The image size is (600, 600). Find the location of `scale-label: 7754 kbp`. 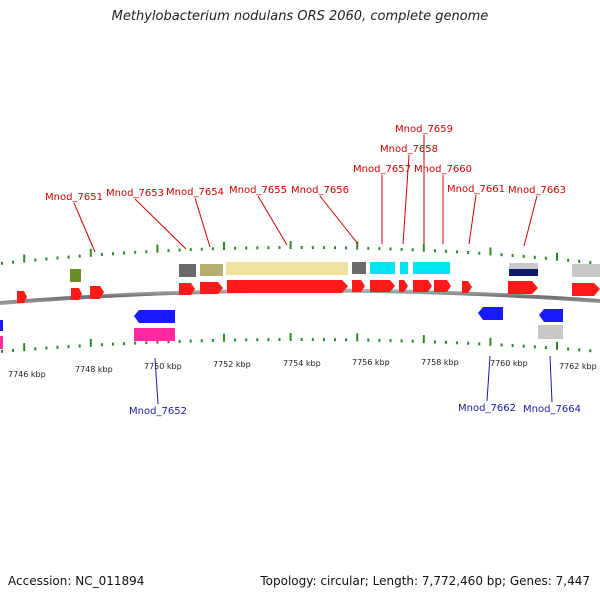

scale-label: 7754 kbp is located at coordinates (302, 363).